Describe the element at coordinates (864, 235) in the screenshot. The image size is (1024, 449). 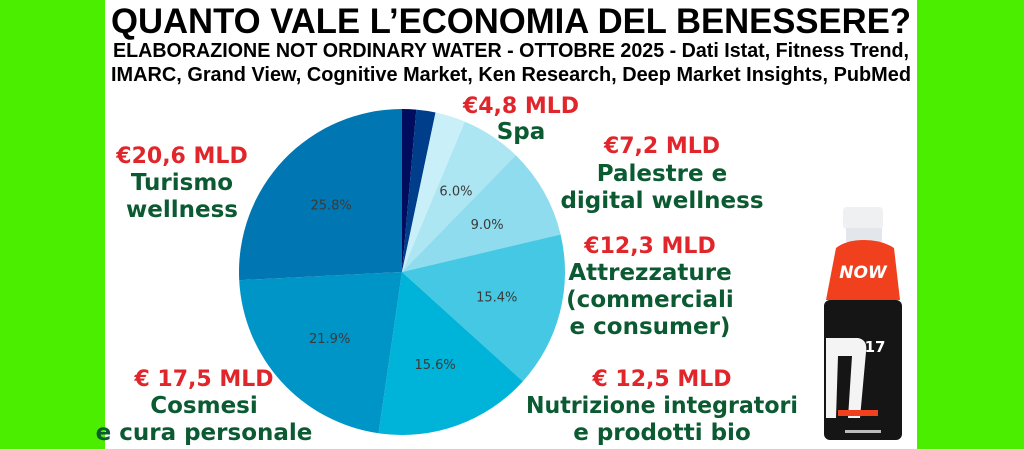
I see `bottle-neck` at that location.